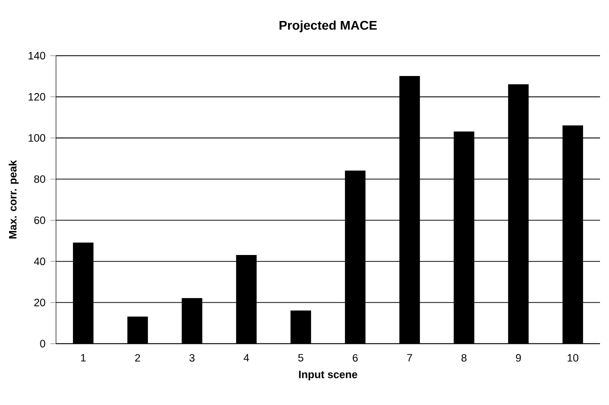  Describe the element at coordinates (137, 358) in the screenshot. I see `x-tick-label: 2` at that location.